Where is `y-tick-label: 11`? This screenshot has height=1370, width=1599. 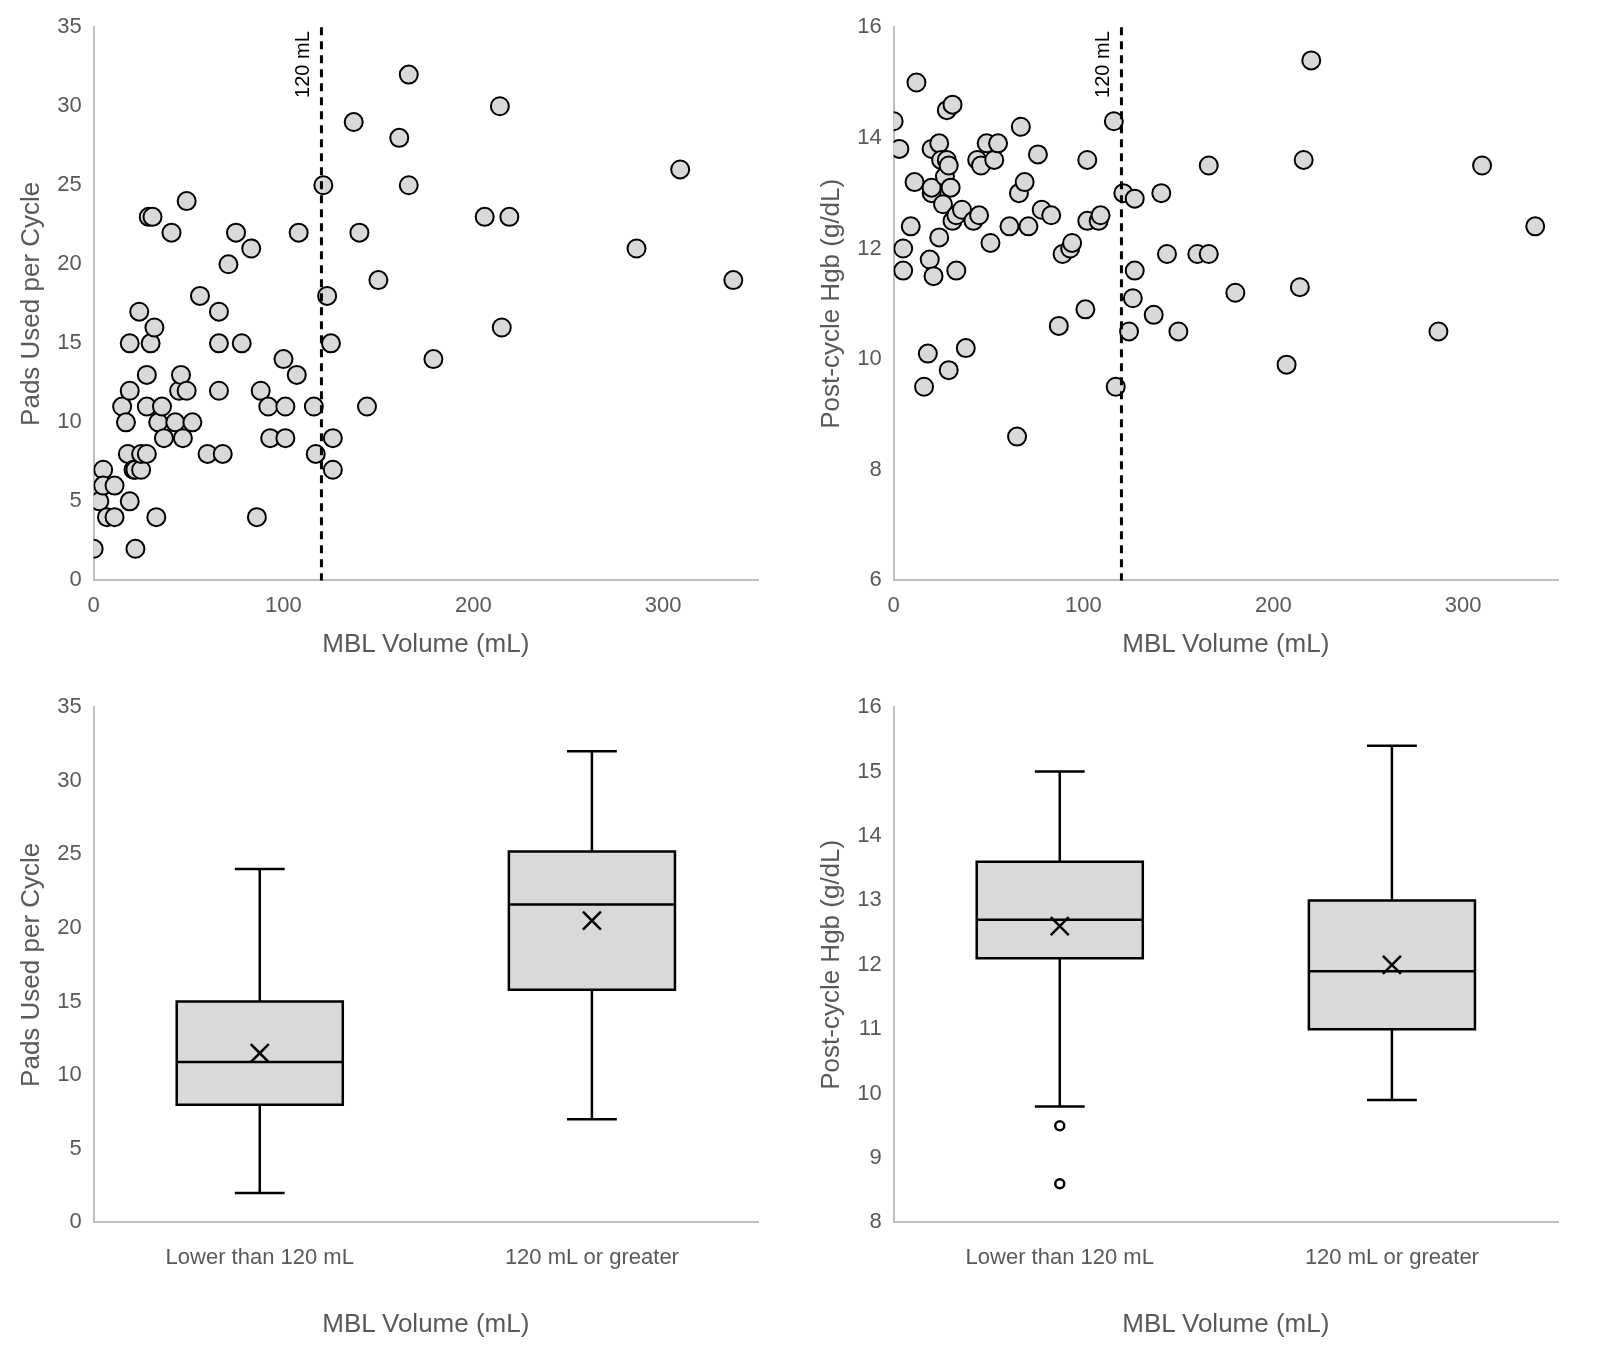 y-tick-label: 11 is located at coordinates (870, 1028).